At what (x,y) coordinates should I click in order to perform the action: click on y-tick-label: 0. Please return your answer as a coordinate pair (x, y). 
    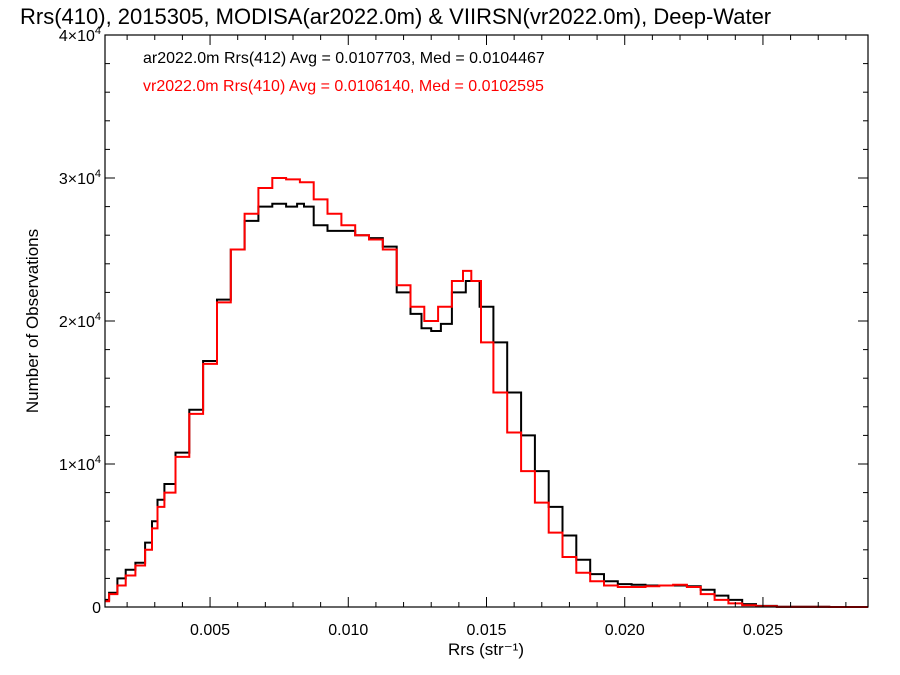
    Looking at the image, I should click on (96, 608).